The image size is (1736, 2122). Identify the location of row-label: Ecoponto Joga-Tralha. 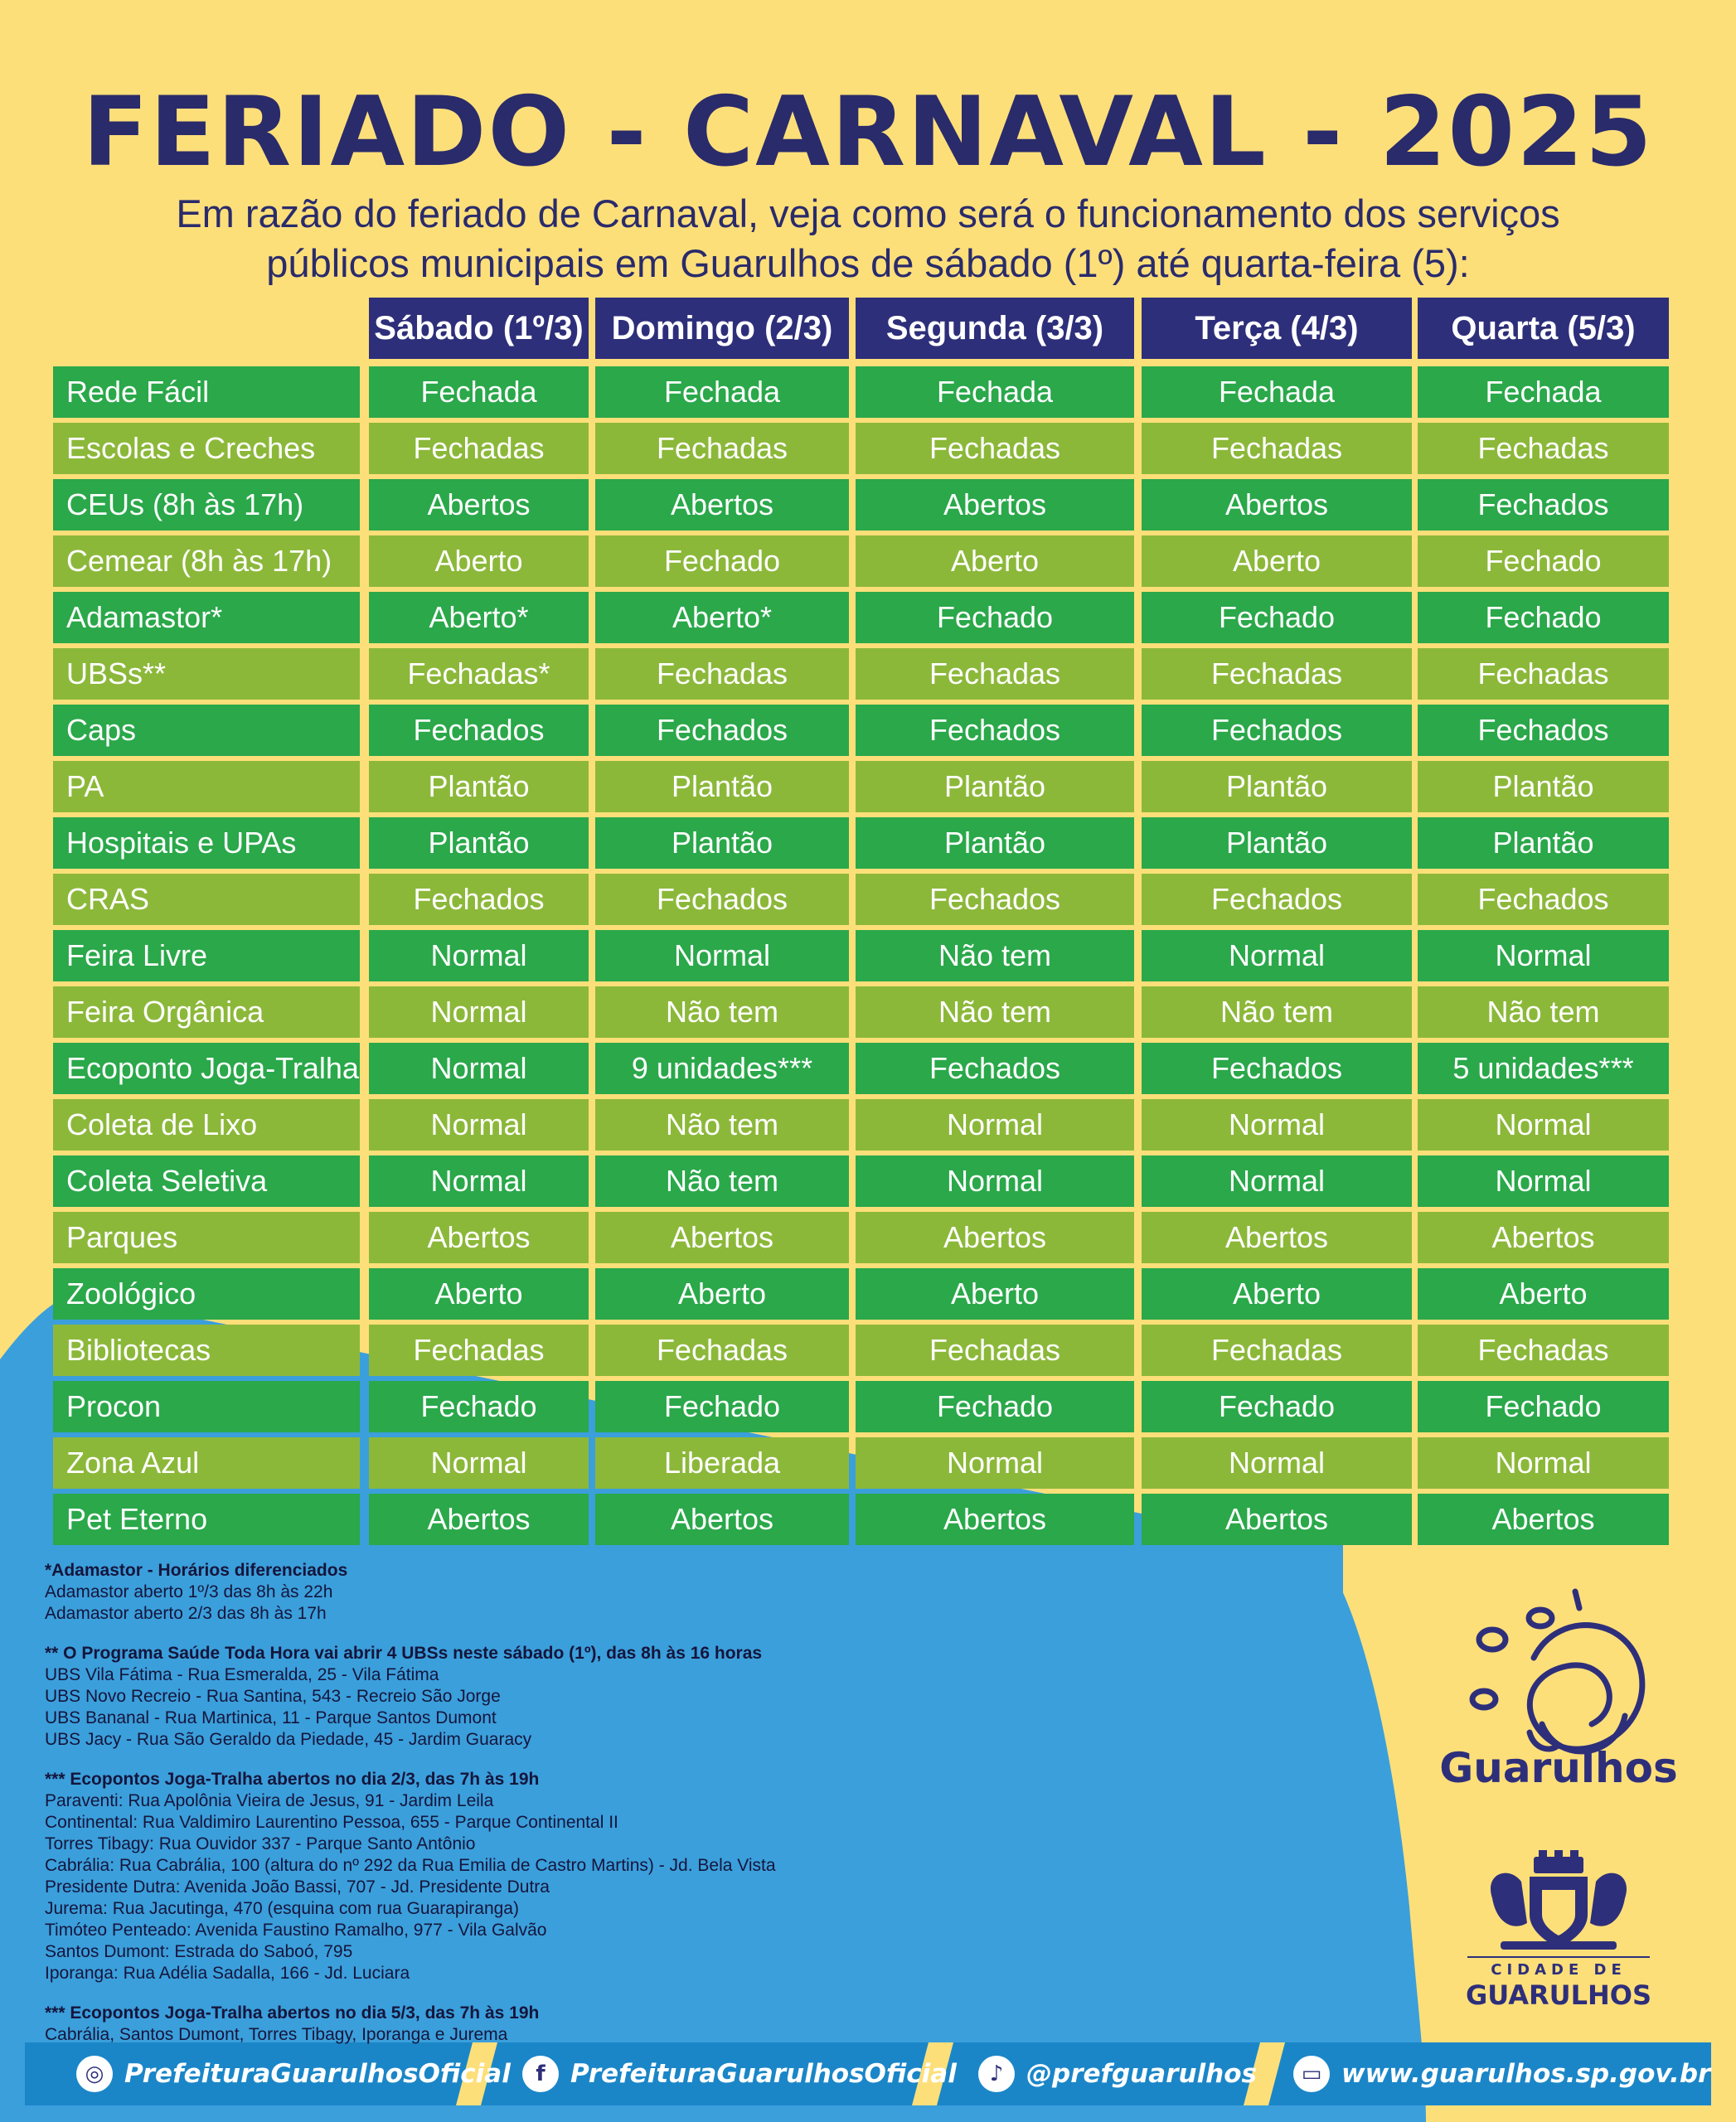
(206, 1068).